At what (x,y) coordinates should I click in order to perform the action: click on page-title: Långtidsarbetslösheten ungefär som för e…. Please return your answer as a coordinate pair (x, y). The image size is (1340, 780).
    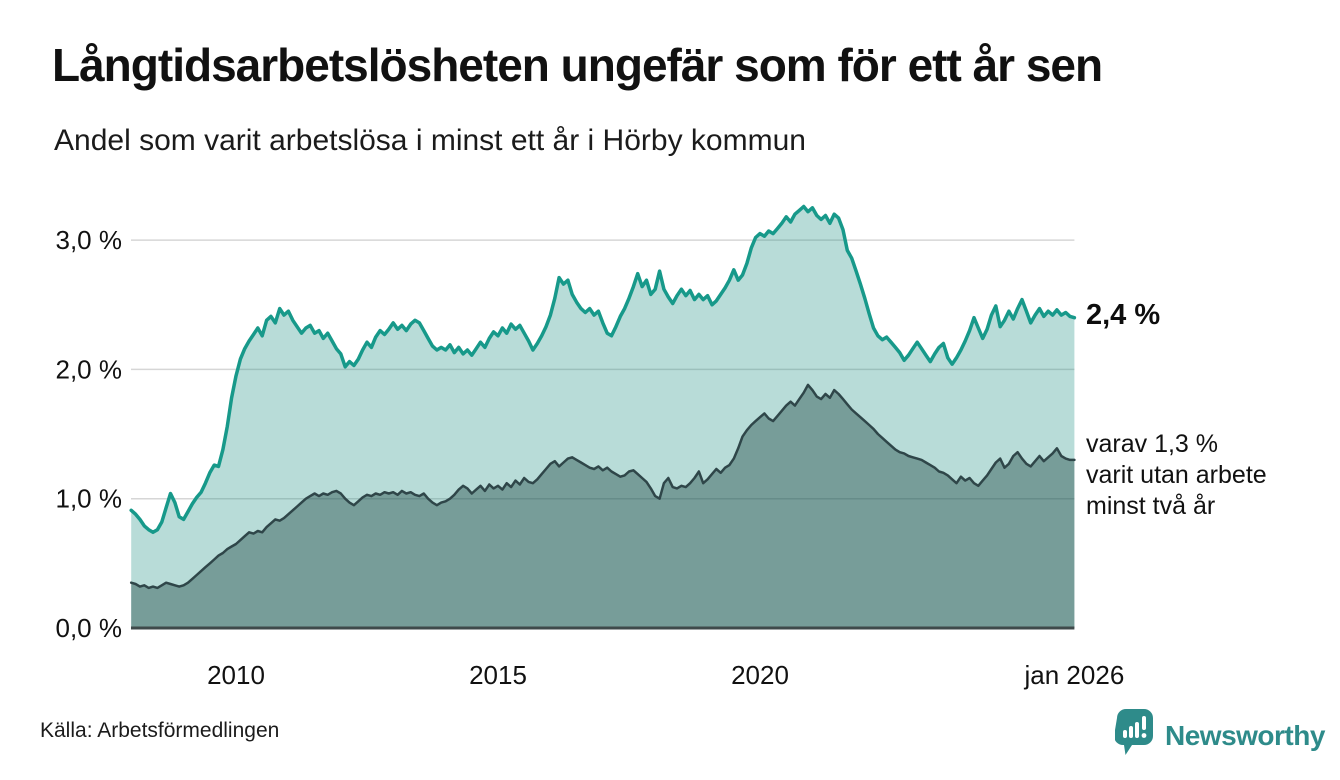
    Looking at the image, I should click on (577, 65).